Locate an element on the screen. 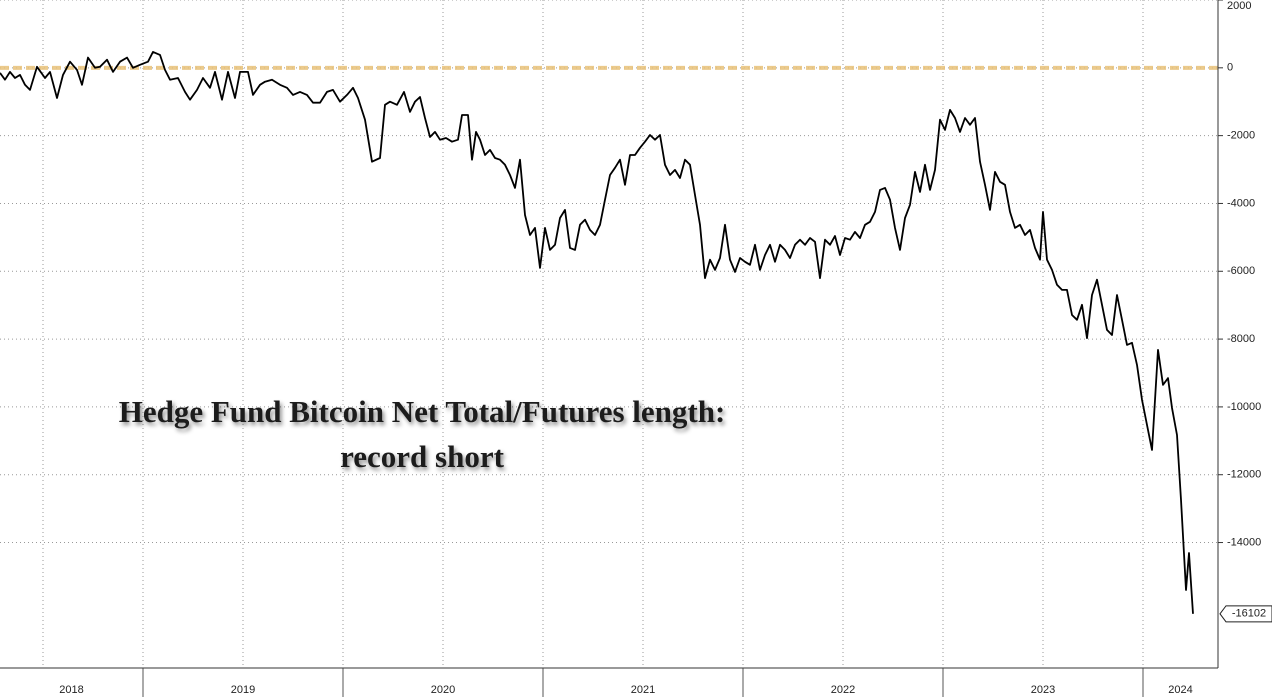 Image resolution: width=1272 pixels, height=697 pixels. y-tick-label: -2000 is located at coordinates (1241, 136).